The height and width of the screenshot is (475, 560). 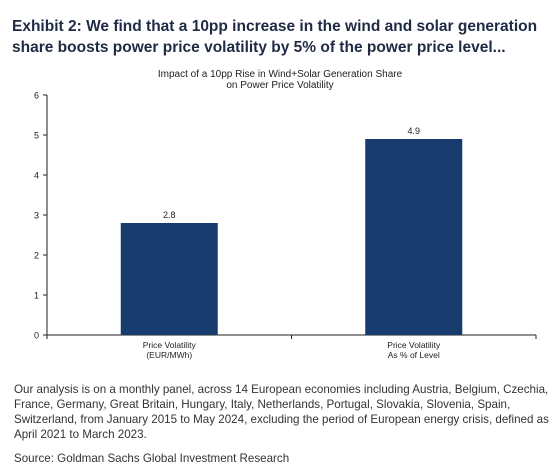 I want to click on x-tick-label: As % of Level, so click(x=414, y=355).